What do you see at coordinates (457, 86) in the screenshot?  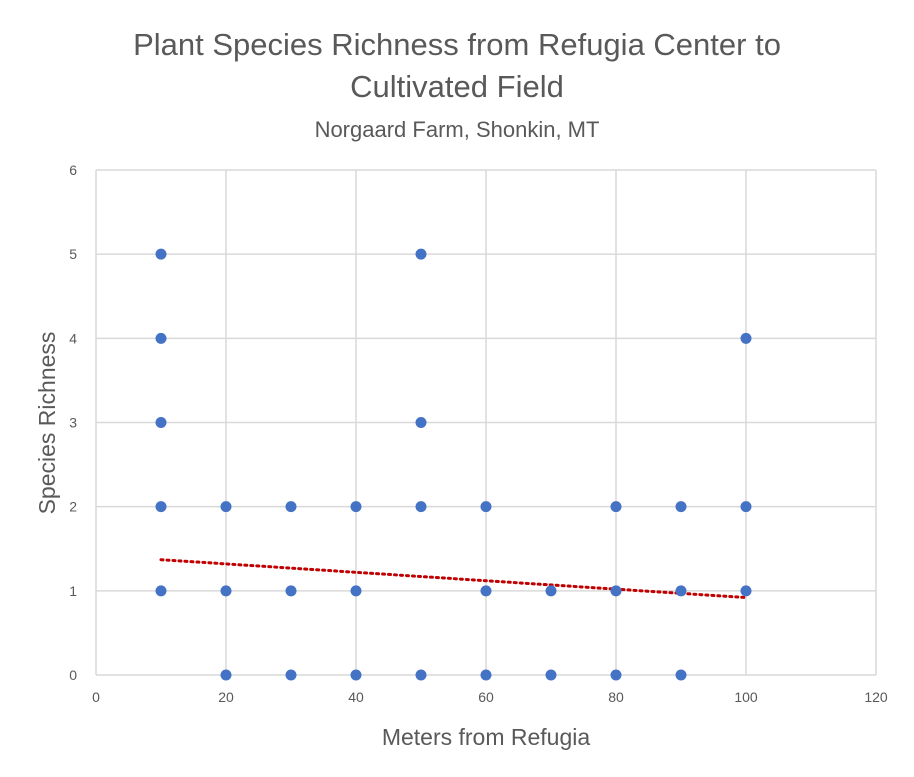 I see `chart-title-line2: Cultivated Field` at bounding box center [457, 86].